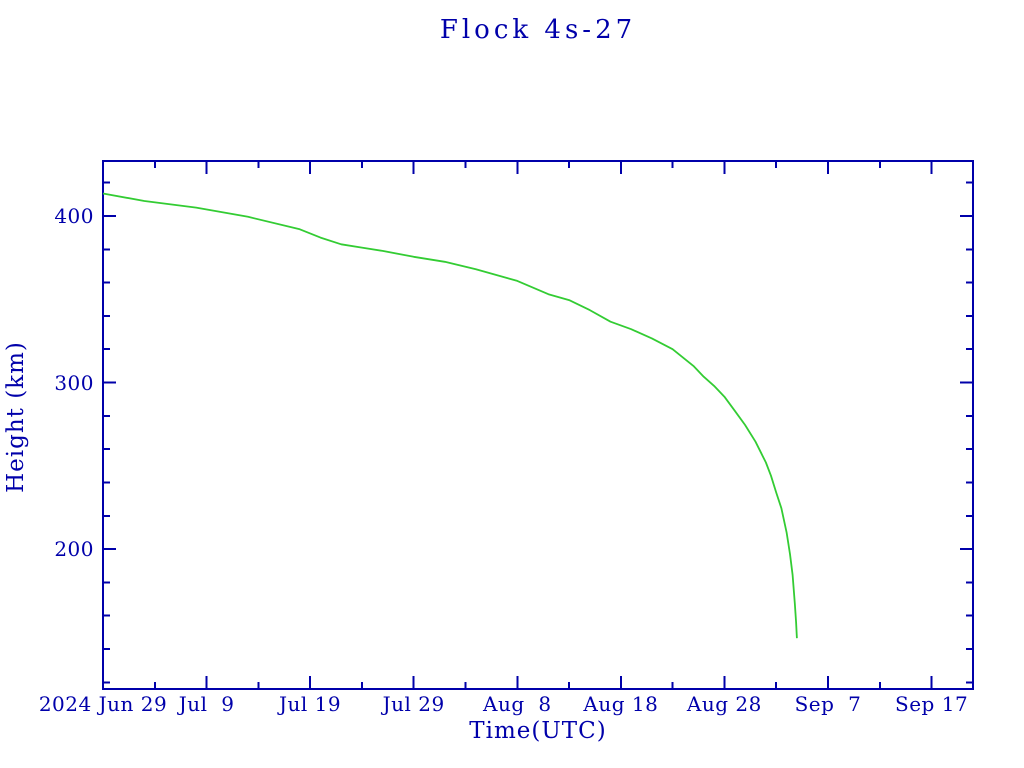  What do you see at coordinates (538, 731) in the screenshot?
I see `x-axis-title: Time(UTC)` at bounding box center [538, 731].